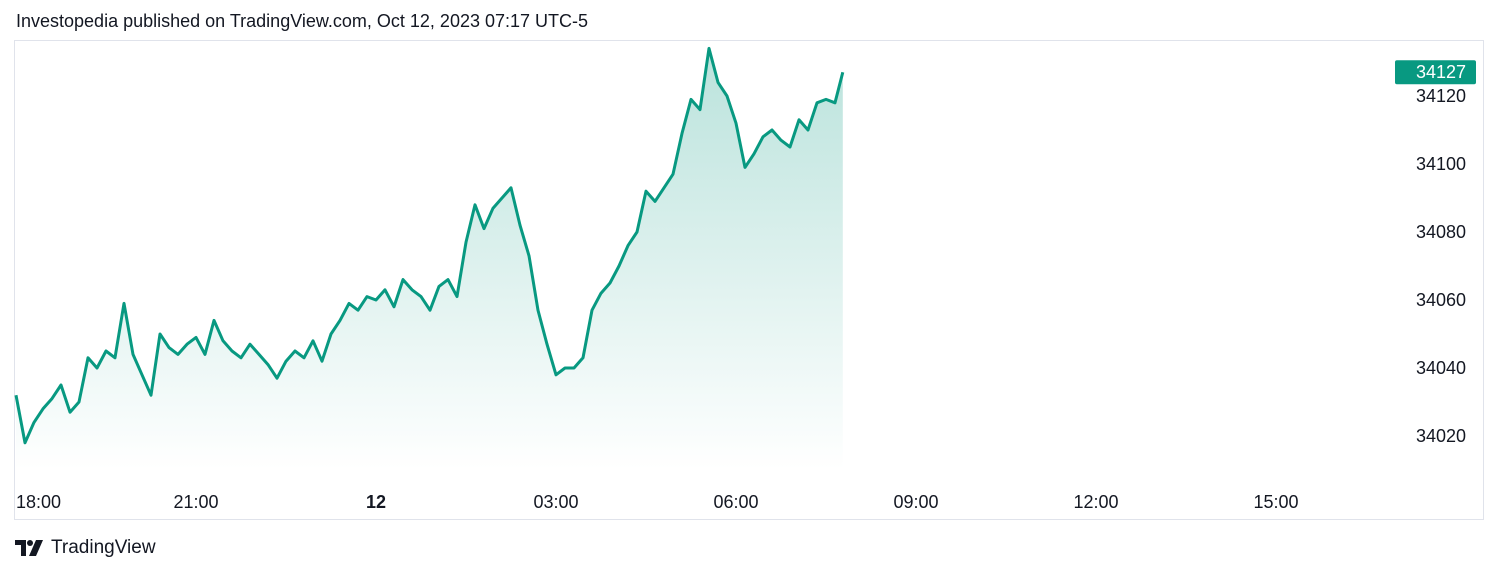 The height and width of the screenshot is (575, 1500). What do you see at coordinates (915, 502) in the screenshot?
I see `x-tick-label: 09:00` at bounding box center [915, 502].